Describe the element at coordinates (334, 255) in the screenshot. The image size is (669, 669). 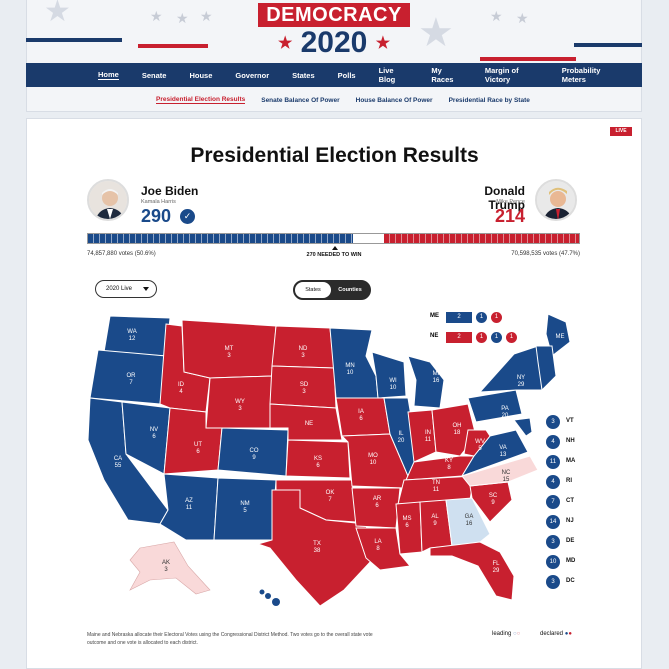
I see `needed-to-win-label: 270 NEEDED TO WIN` at that location.